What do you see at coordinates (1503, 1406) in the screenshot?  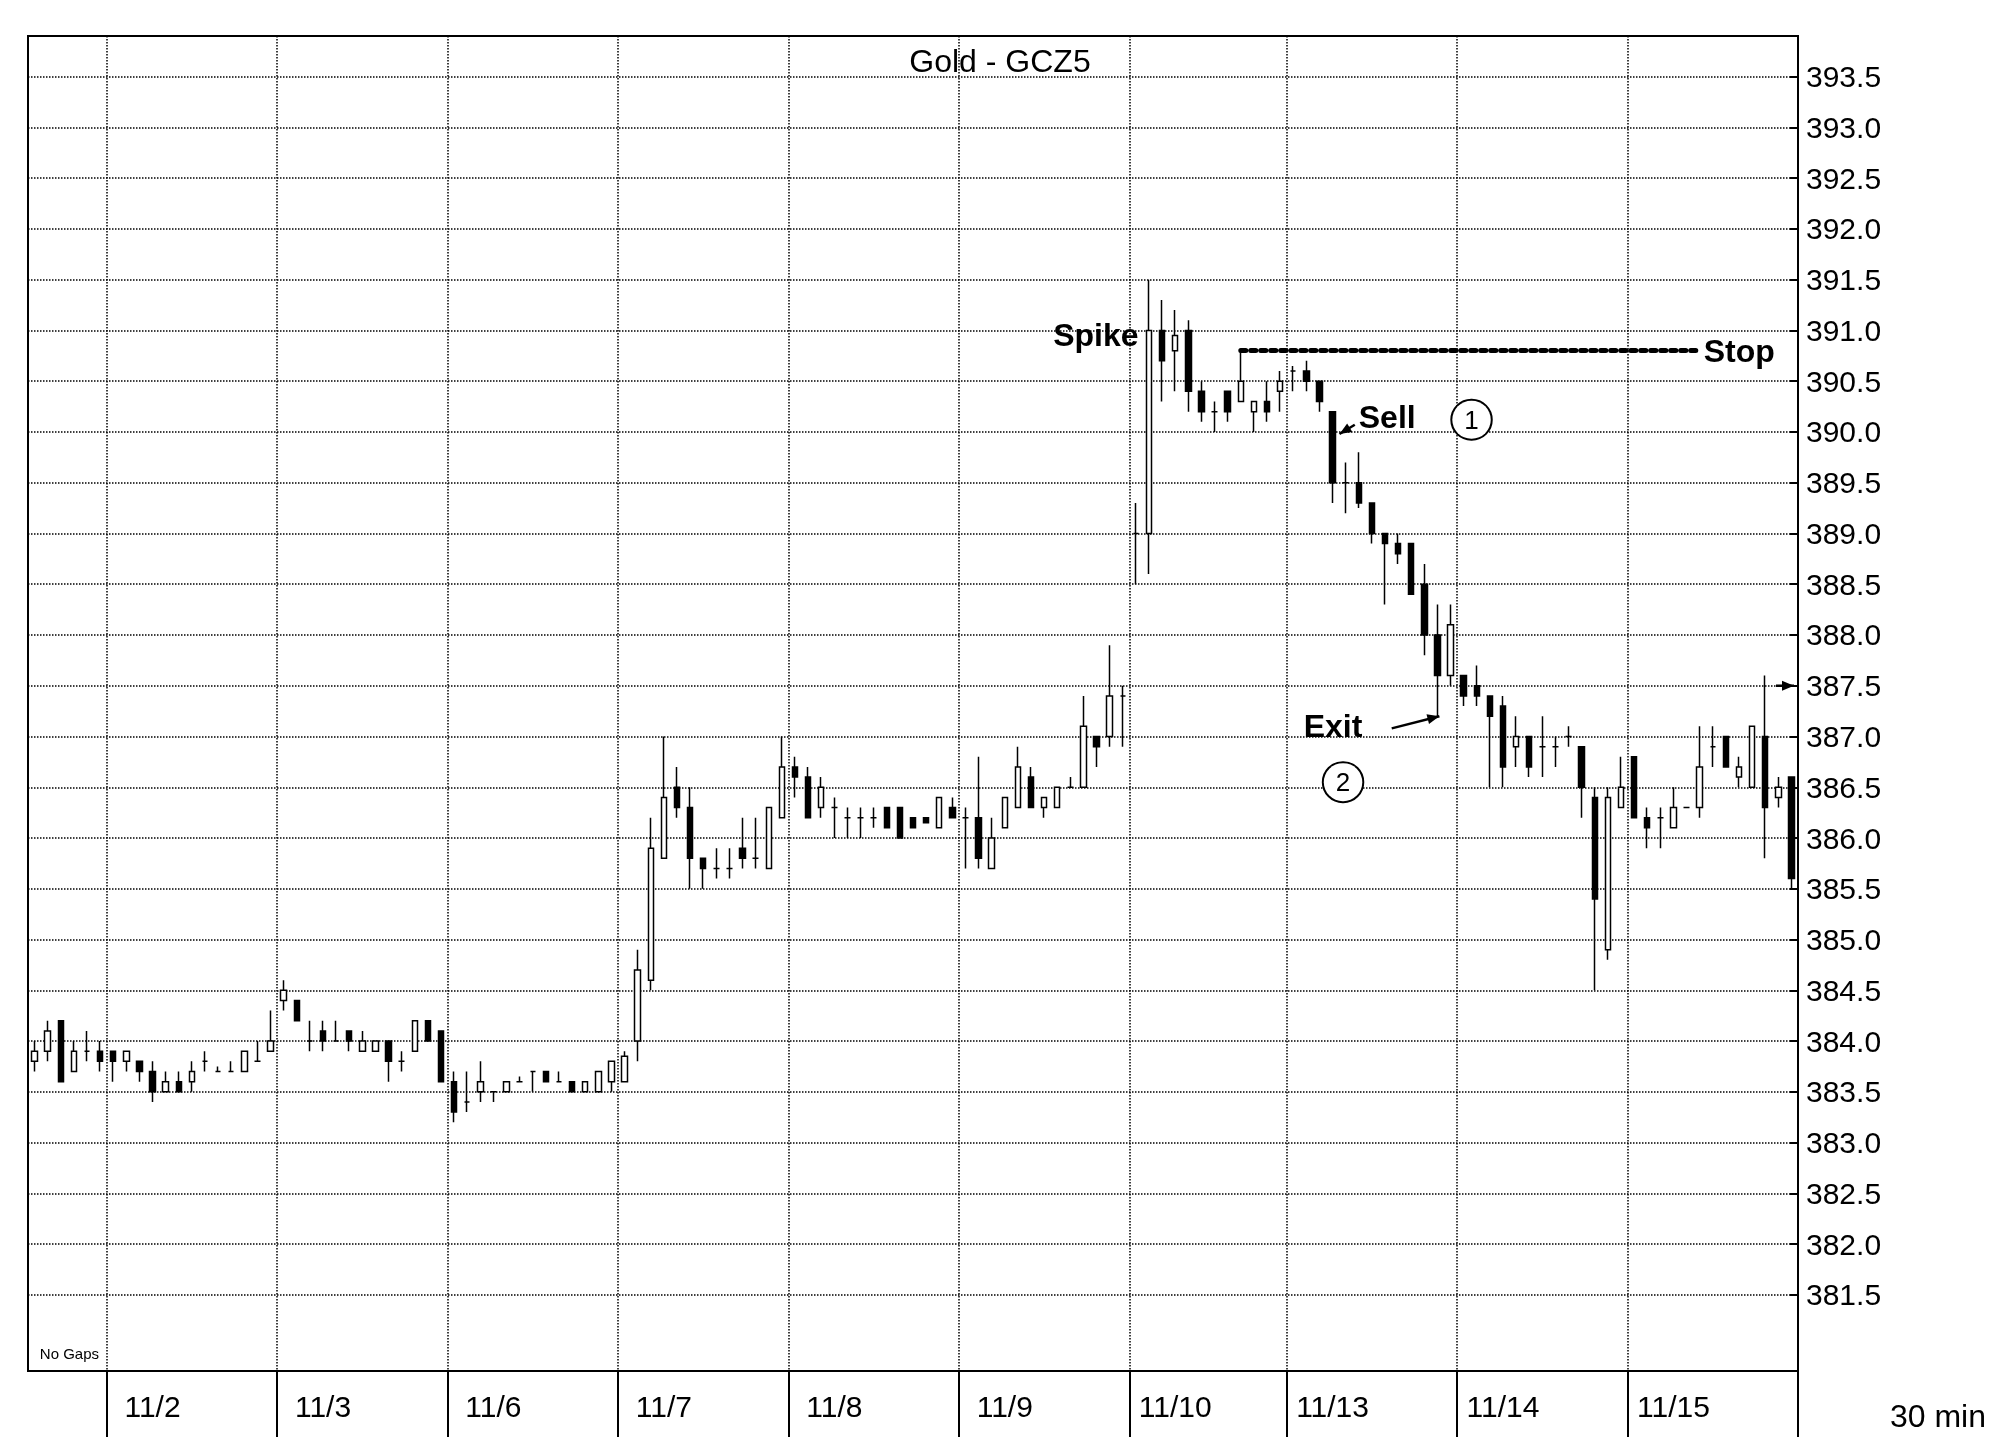 I see `x-tick-label: 11/14` at bounding box center [1503, 1406].